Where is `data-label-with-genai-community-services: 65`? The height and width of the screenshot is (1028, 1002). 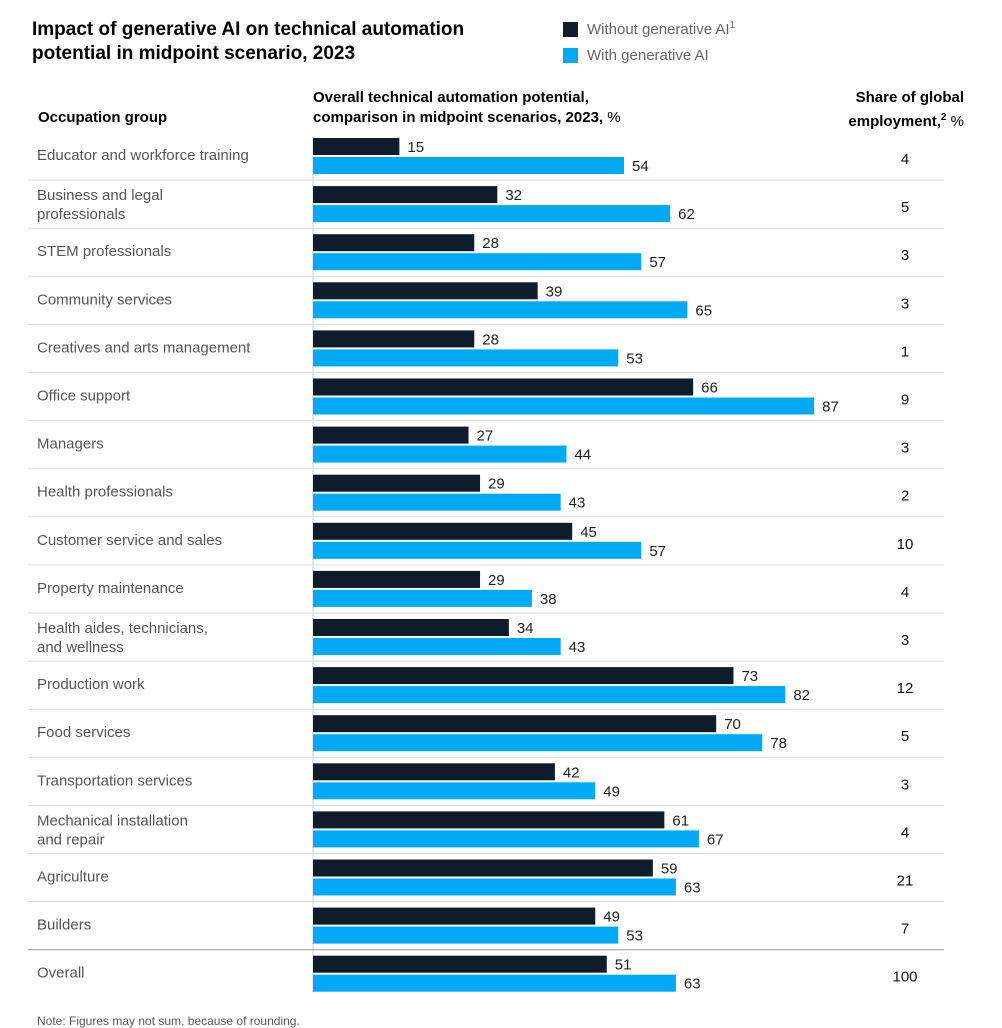
data-label-with-genai-community-services: 65 is located at coordinates (703, 310).